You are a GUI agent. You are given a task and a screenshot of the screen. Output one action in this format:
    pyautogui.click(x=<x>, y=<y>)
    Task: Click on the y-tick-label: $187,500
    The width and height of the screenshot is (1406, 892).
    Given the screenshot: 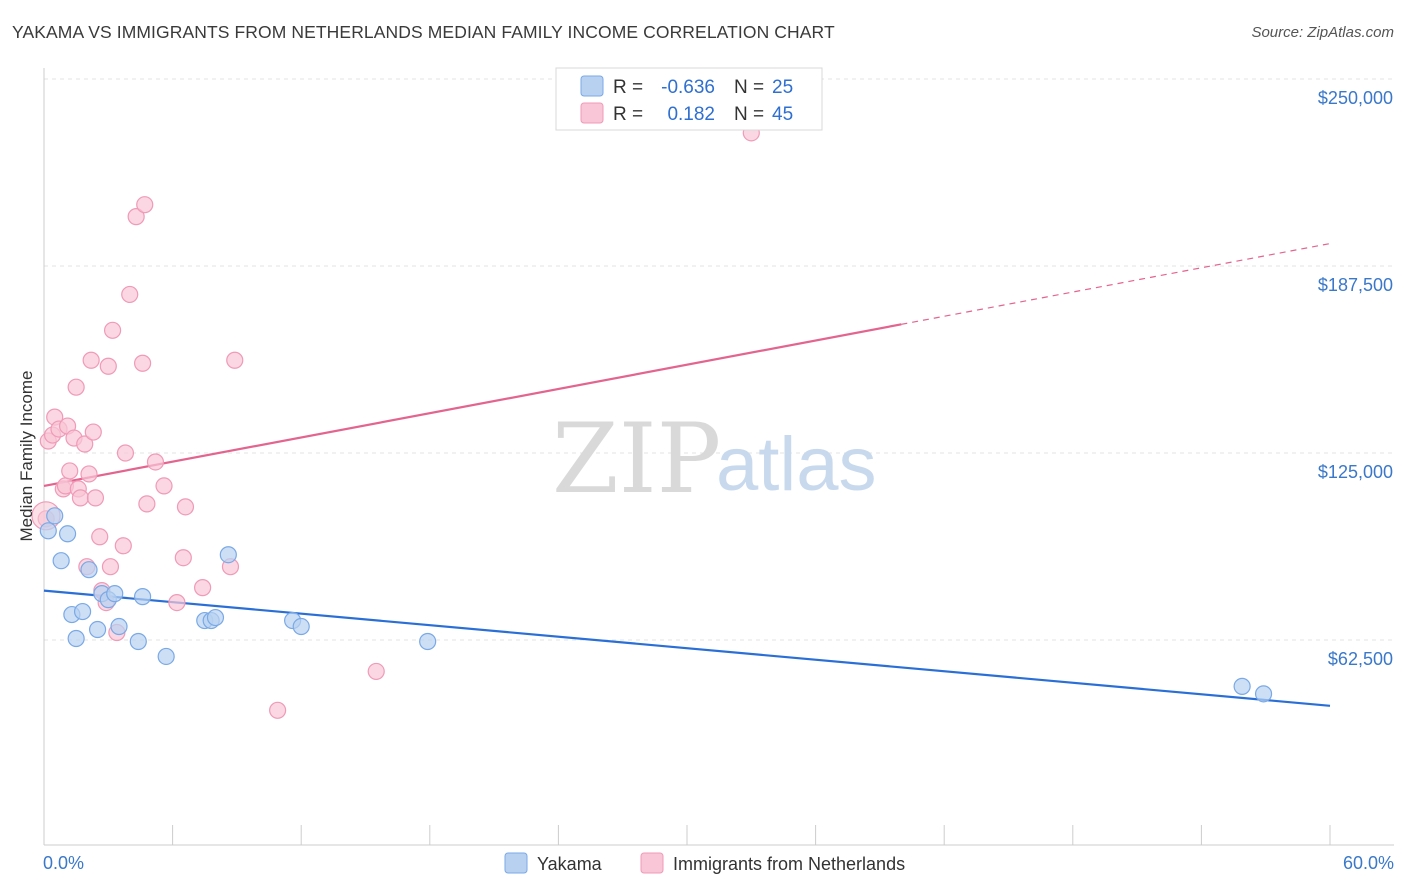 What is the action you would take?
    pyautogui.click(x=1355, y=285)
    